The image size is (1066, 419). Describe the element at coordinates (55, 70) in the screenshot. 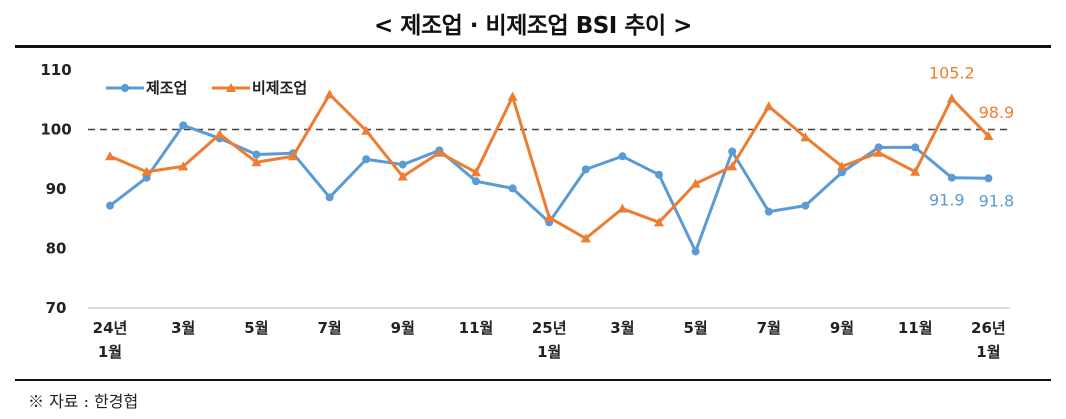

I see `y-tick-label: 110` at that location.